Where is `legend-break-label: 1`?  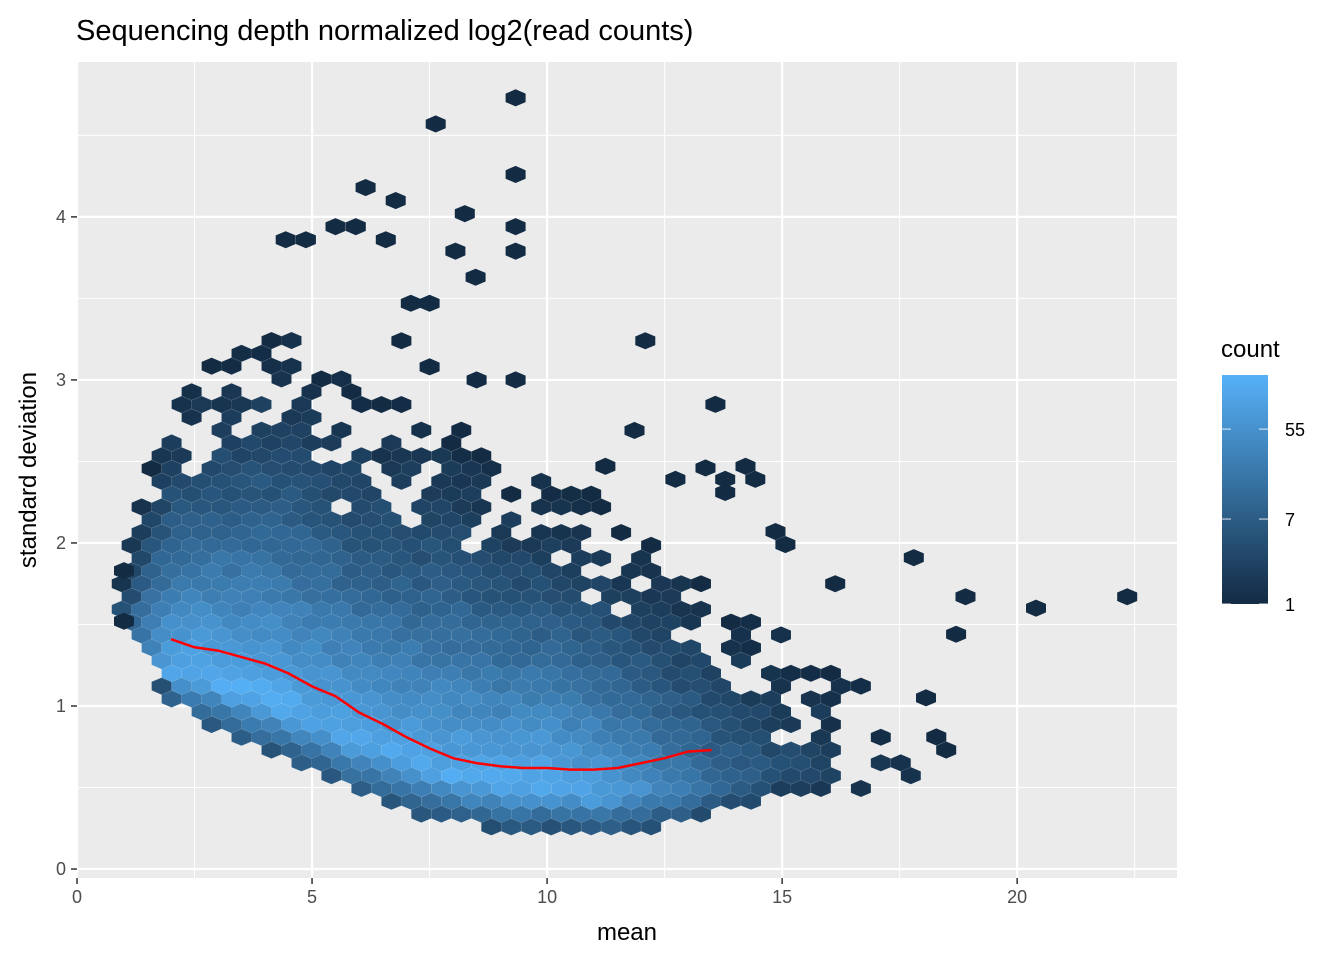
legend-break-label: 1 is located at coordinates (1290, 605).